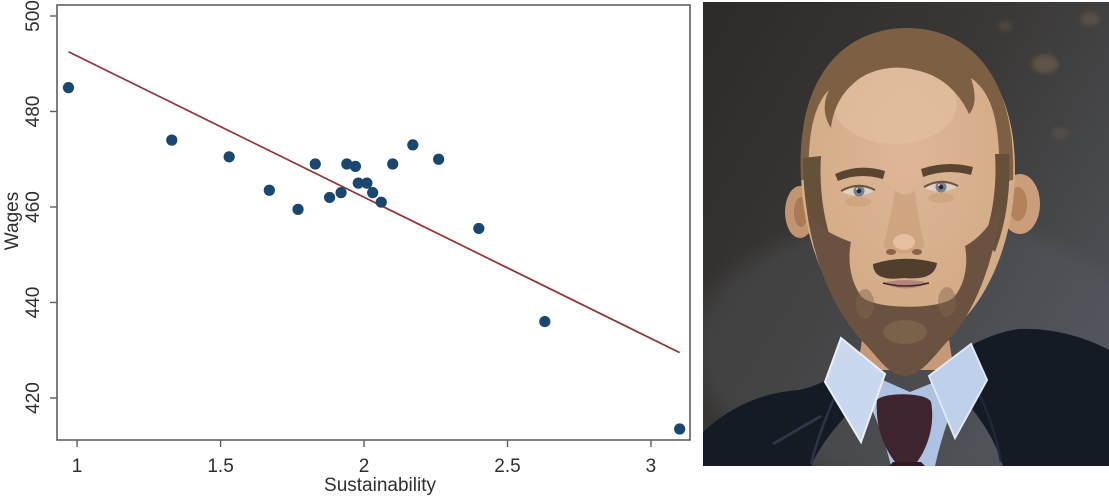 The width and height of the screenshot is (1109, 496). What do you see at coordinates (507, 466) in the screenshot?
I see `x-tick-label: 2.5` at bounding box center [507, 466].